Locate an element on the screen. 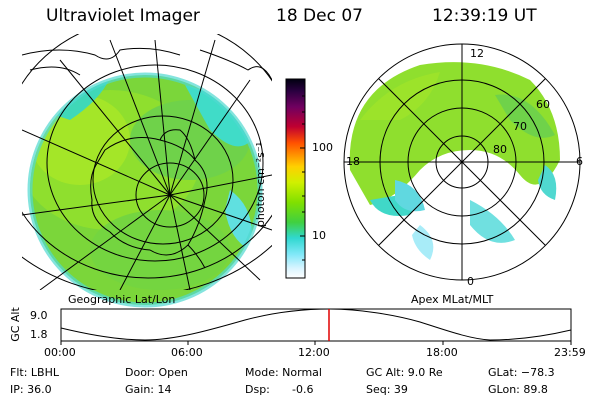 This screenshot has height=400, width=600. colorbar-label: photon cm⁻²s⁻¹ is located at coordinates (261, 184).